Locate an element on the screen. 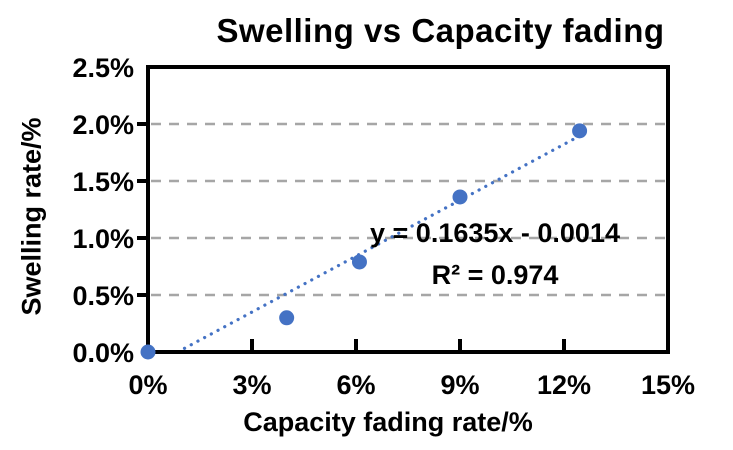  trendline-equation-label: y = 0.1635x - 0.0014 is located at coordinates (495, 233).